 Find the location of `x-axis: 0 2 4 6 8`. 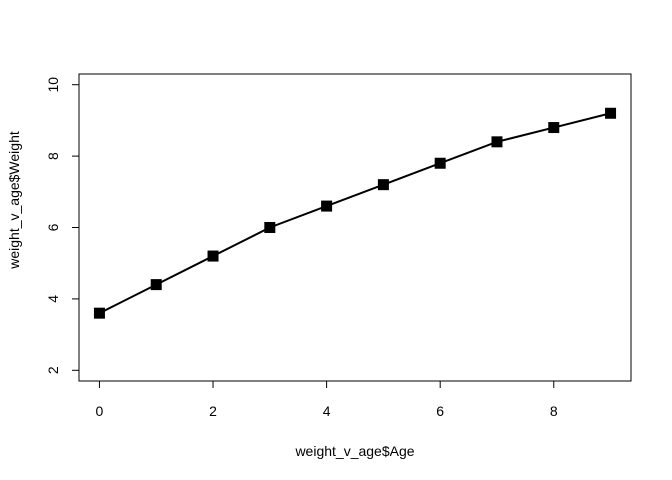

x-axis: 0 2 4 6 8 is located at coordinates (327, 399).